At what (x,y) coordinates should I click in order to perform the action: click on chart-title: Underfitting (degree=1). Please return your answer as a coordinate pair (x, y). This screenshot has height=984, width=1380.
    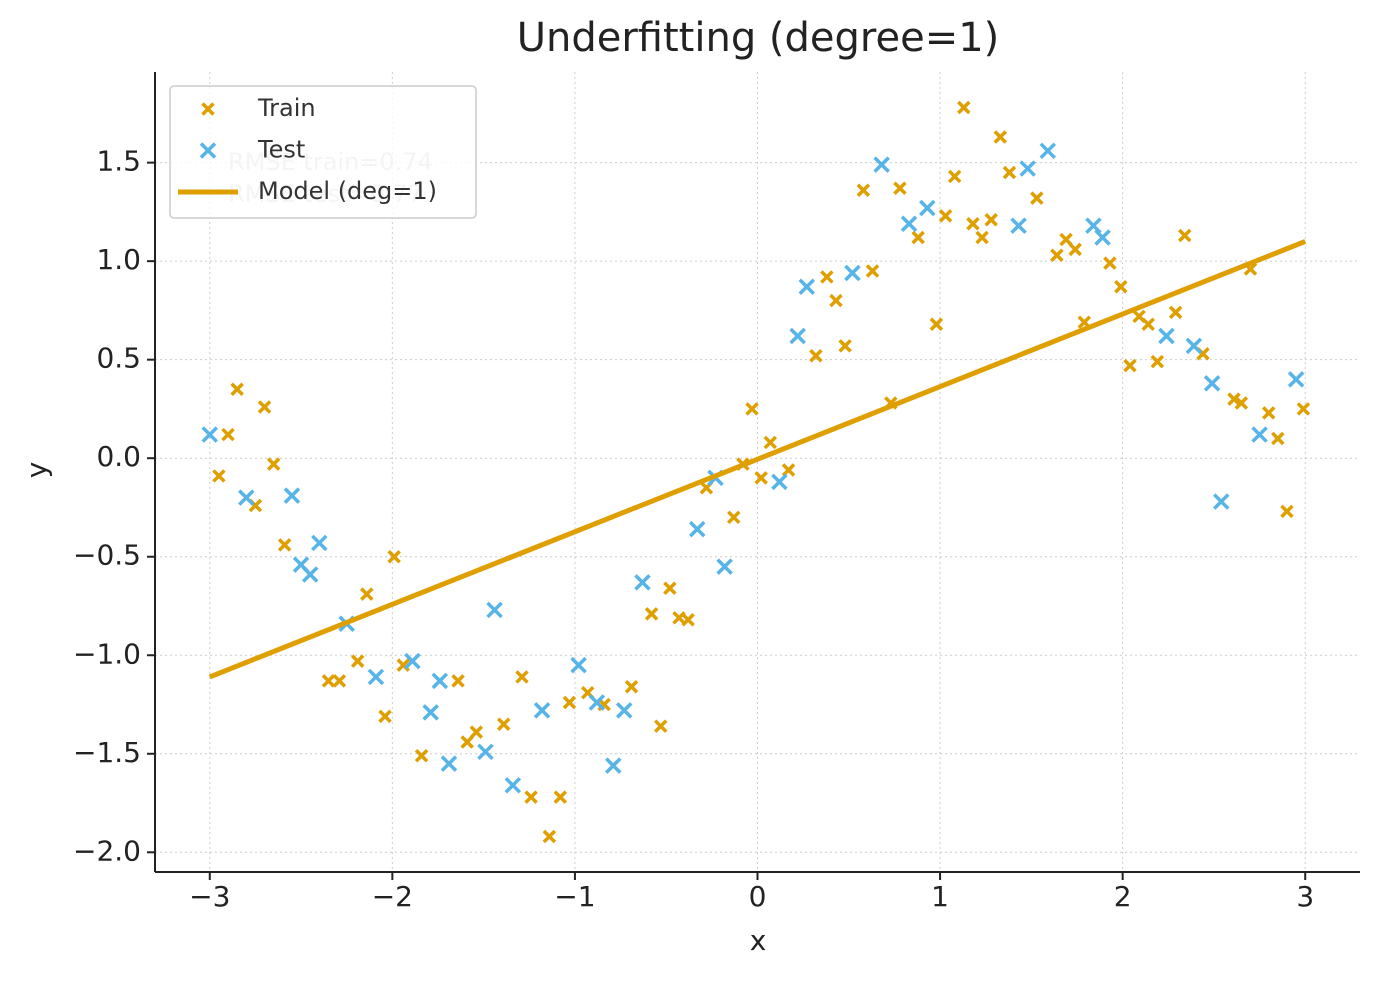
    Looking at the image, I should click on (758, 38).